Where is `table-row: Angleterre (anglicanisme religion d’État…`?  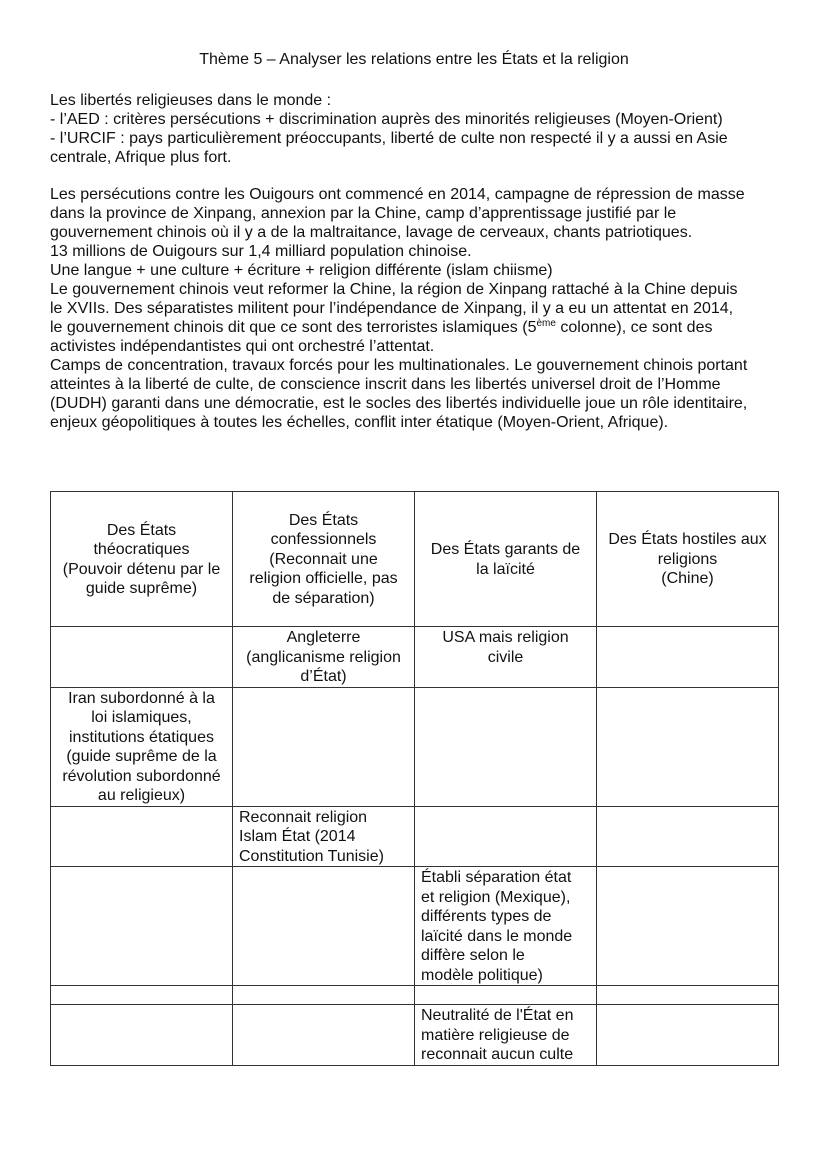 table-row: Angleterre (anglicanisme religion d’État… is located at coordinates (414, 657).